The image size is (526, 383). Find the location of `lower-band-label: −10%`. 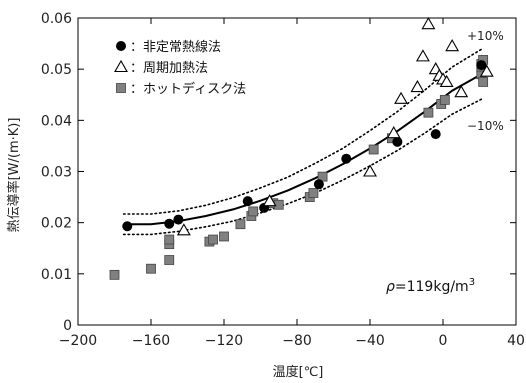

lower-band-label: −10% is located at coordinates (485, 126).